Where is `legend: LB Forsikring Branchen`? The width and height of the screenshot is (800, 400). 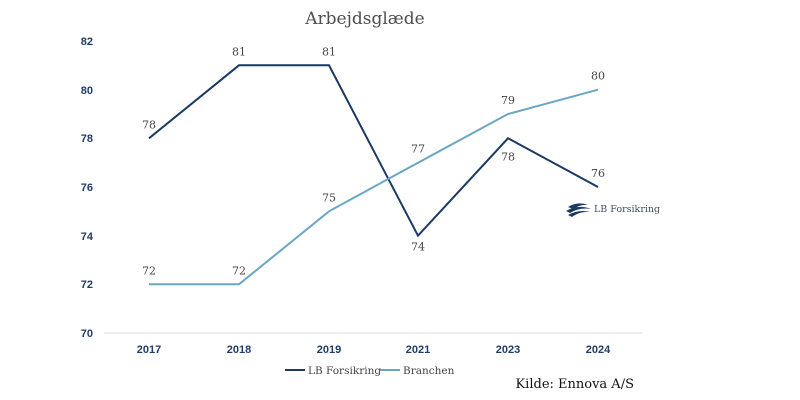
legend: LB Forsikring Branchen is located at coordinates (370, 371).